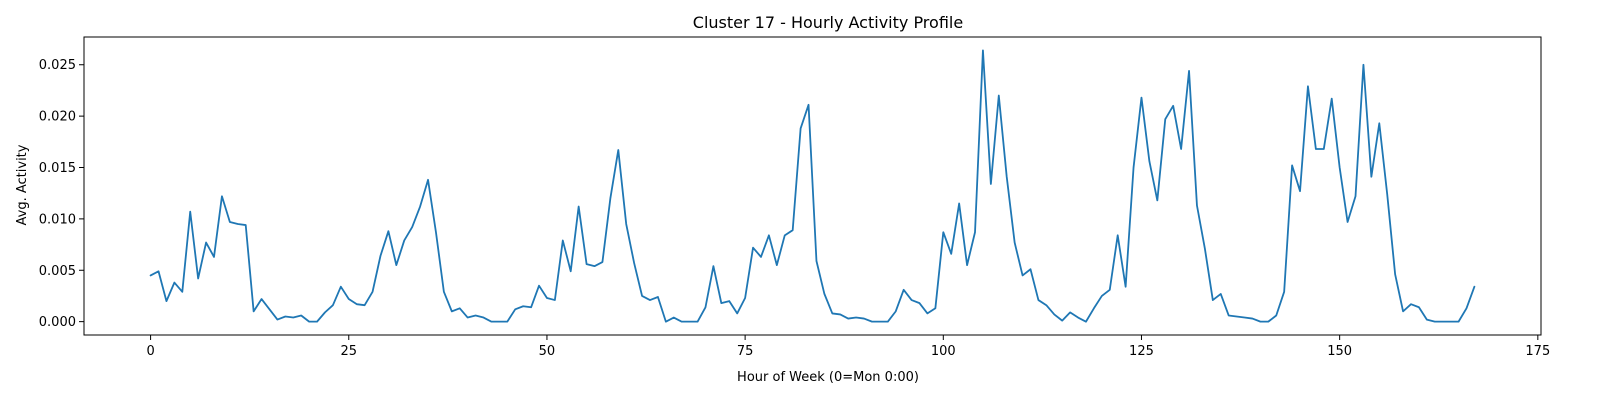  I want to click on y-tick-label: 0.000, so click(57, 322).